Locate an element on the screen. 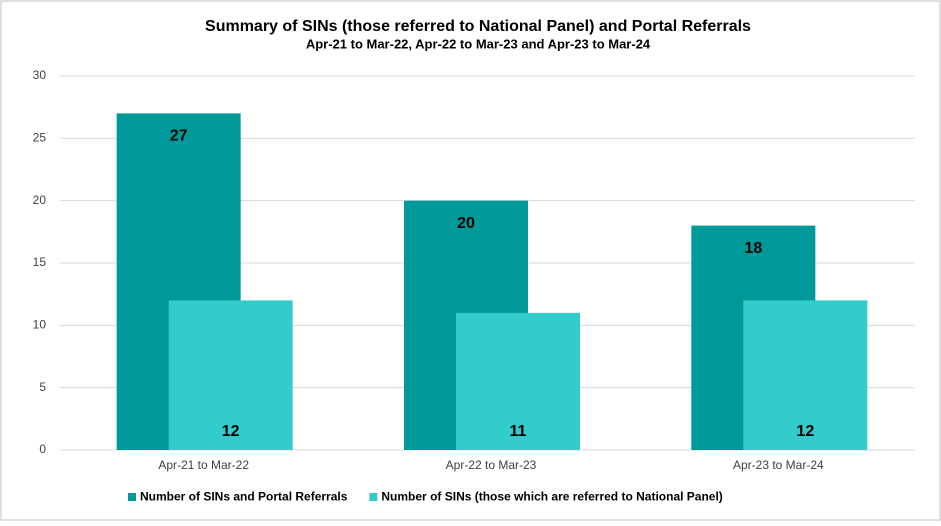  legend-label: Number of SINs and Portal Referrals is located at coordinates (244, 497).